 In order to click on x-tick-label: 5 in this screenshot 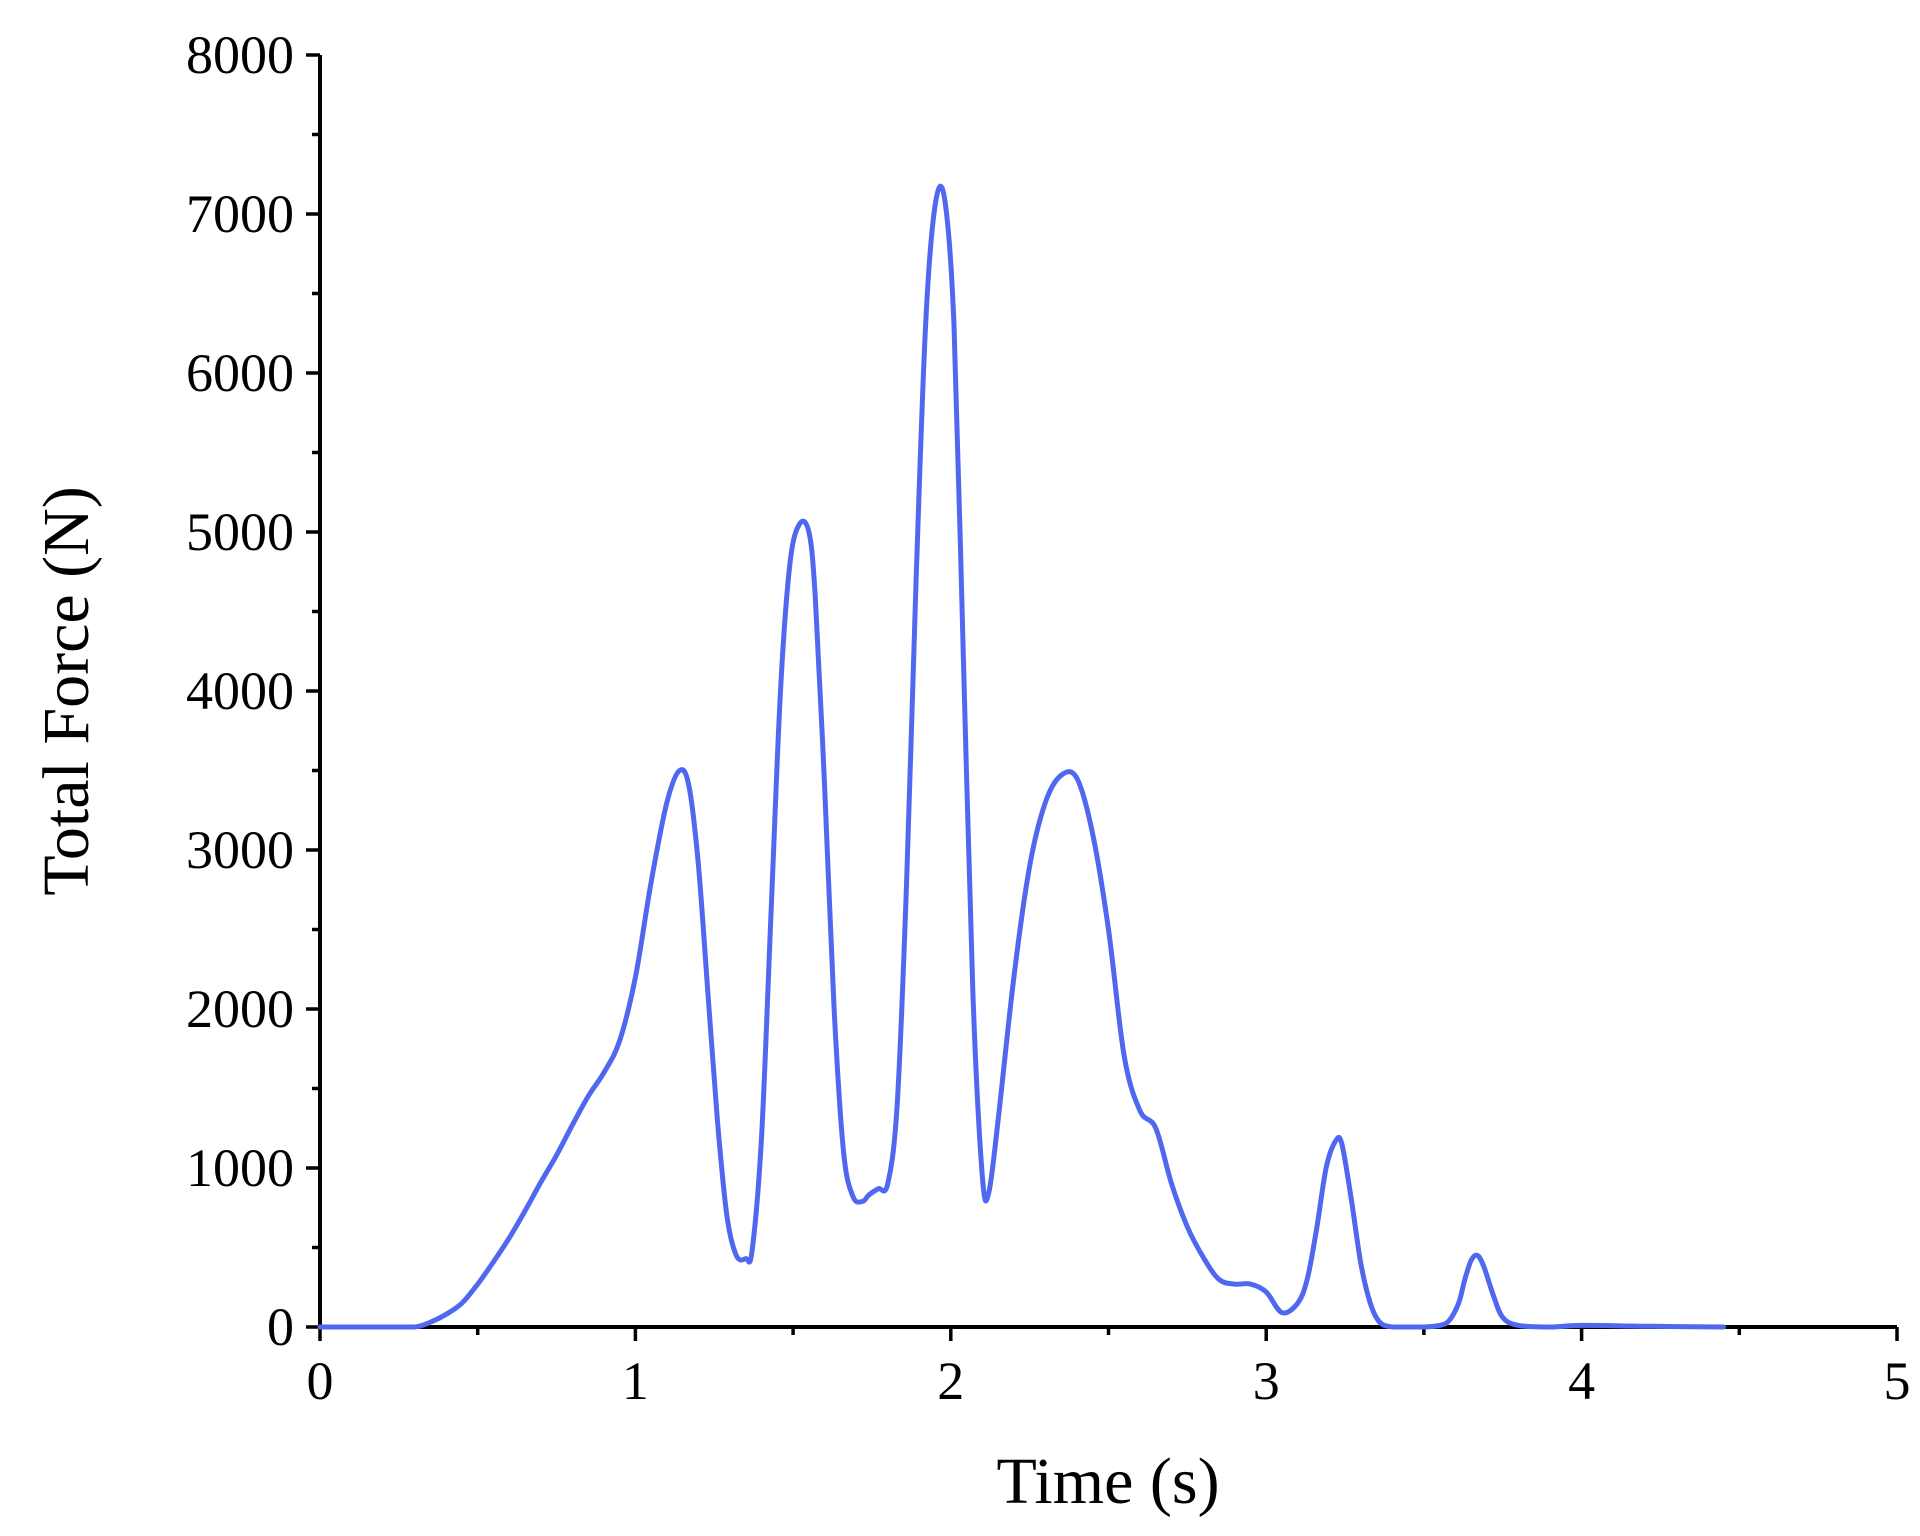, I will do `click(1897, 1381)`.